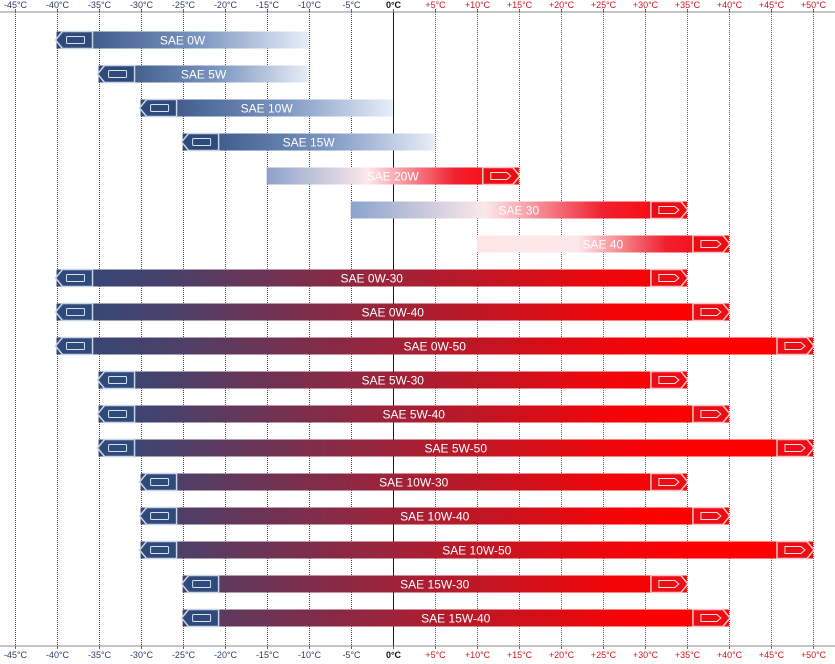 Image resolution: width=835 pixels, height=664 pixels. What do you see at coordinates (520, 655) in the screenshot?
I see `tick-label: +15°C` at bounding box center [520, 655].